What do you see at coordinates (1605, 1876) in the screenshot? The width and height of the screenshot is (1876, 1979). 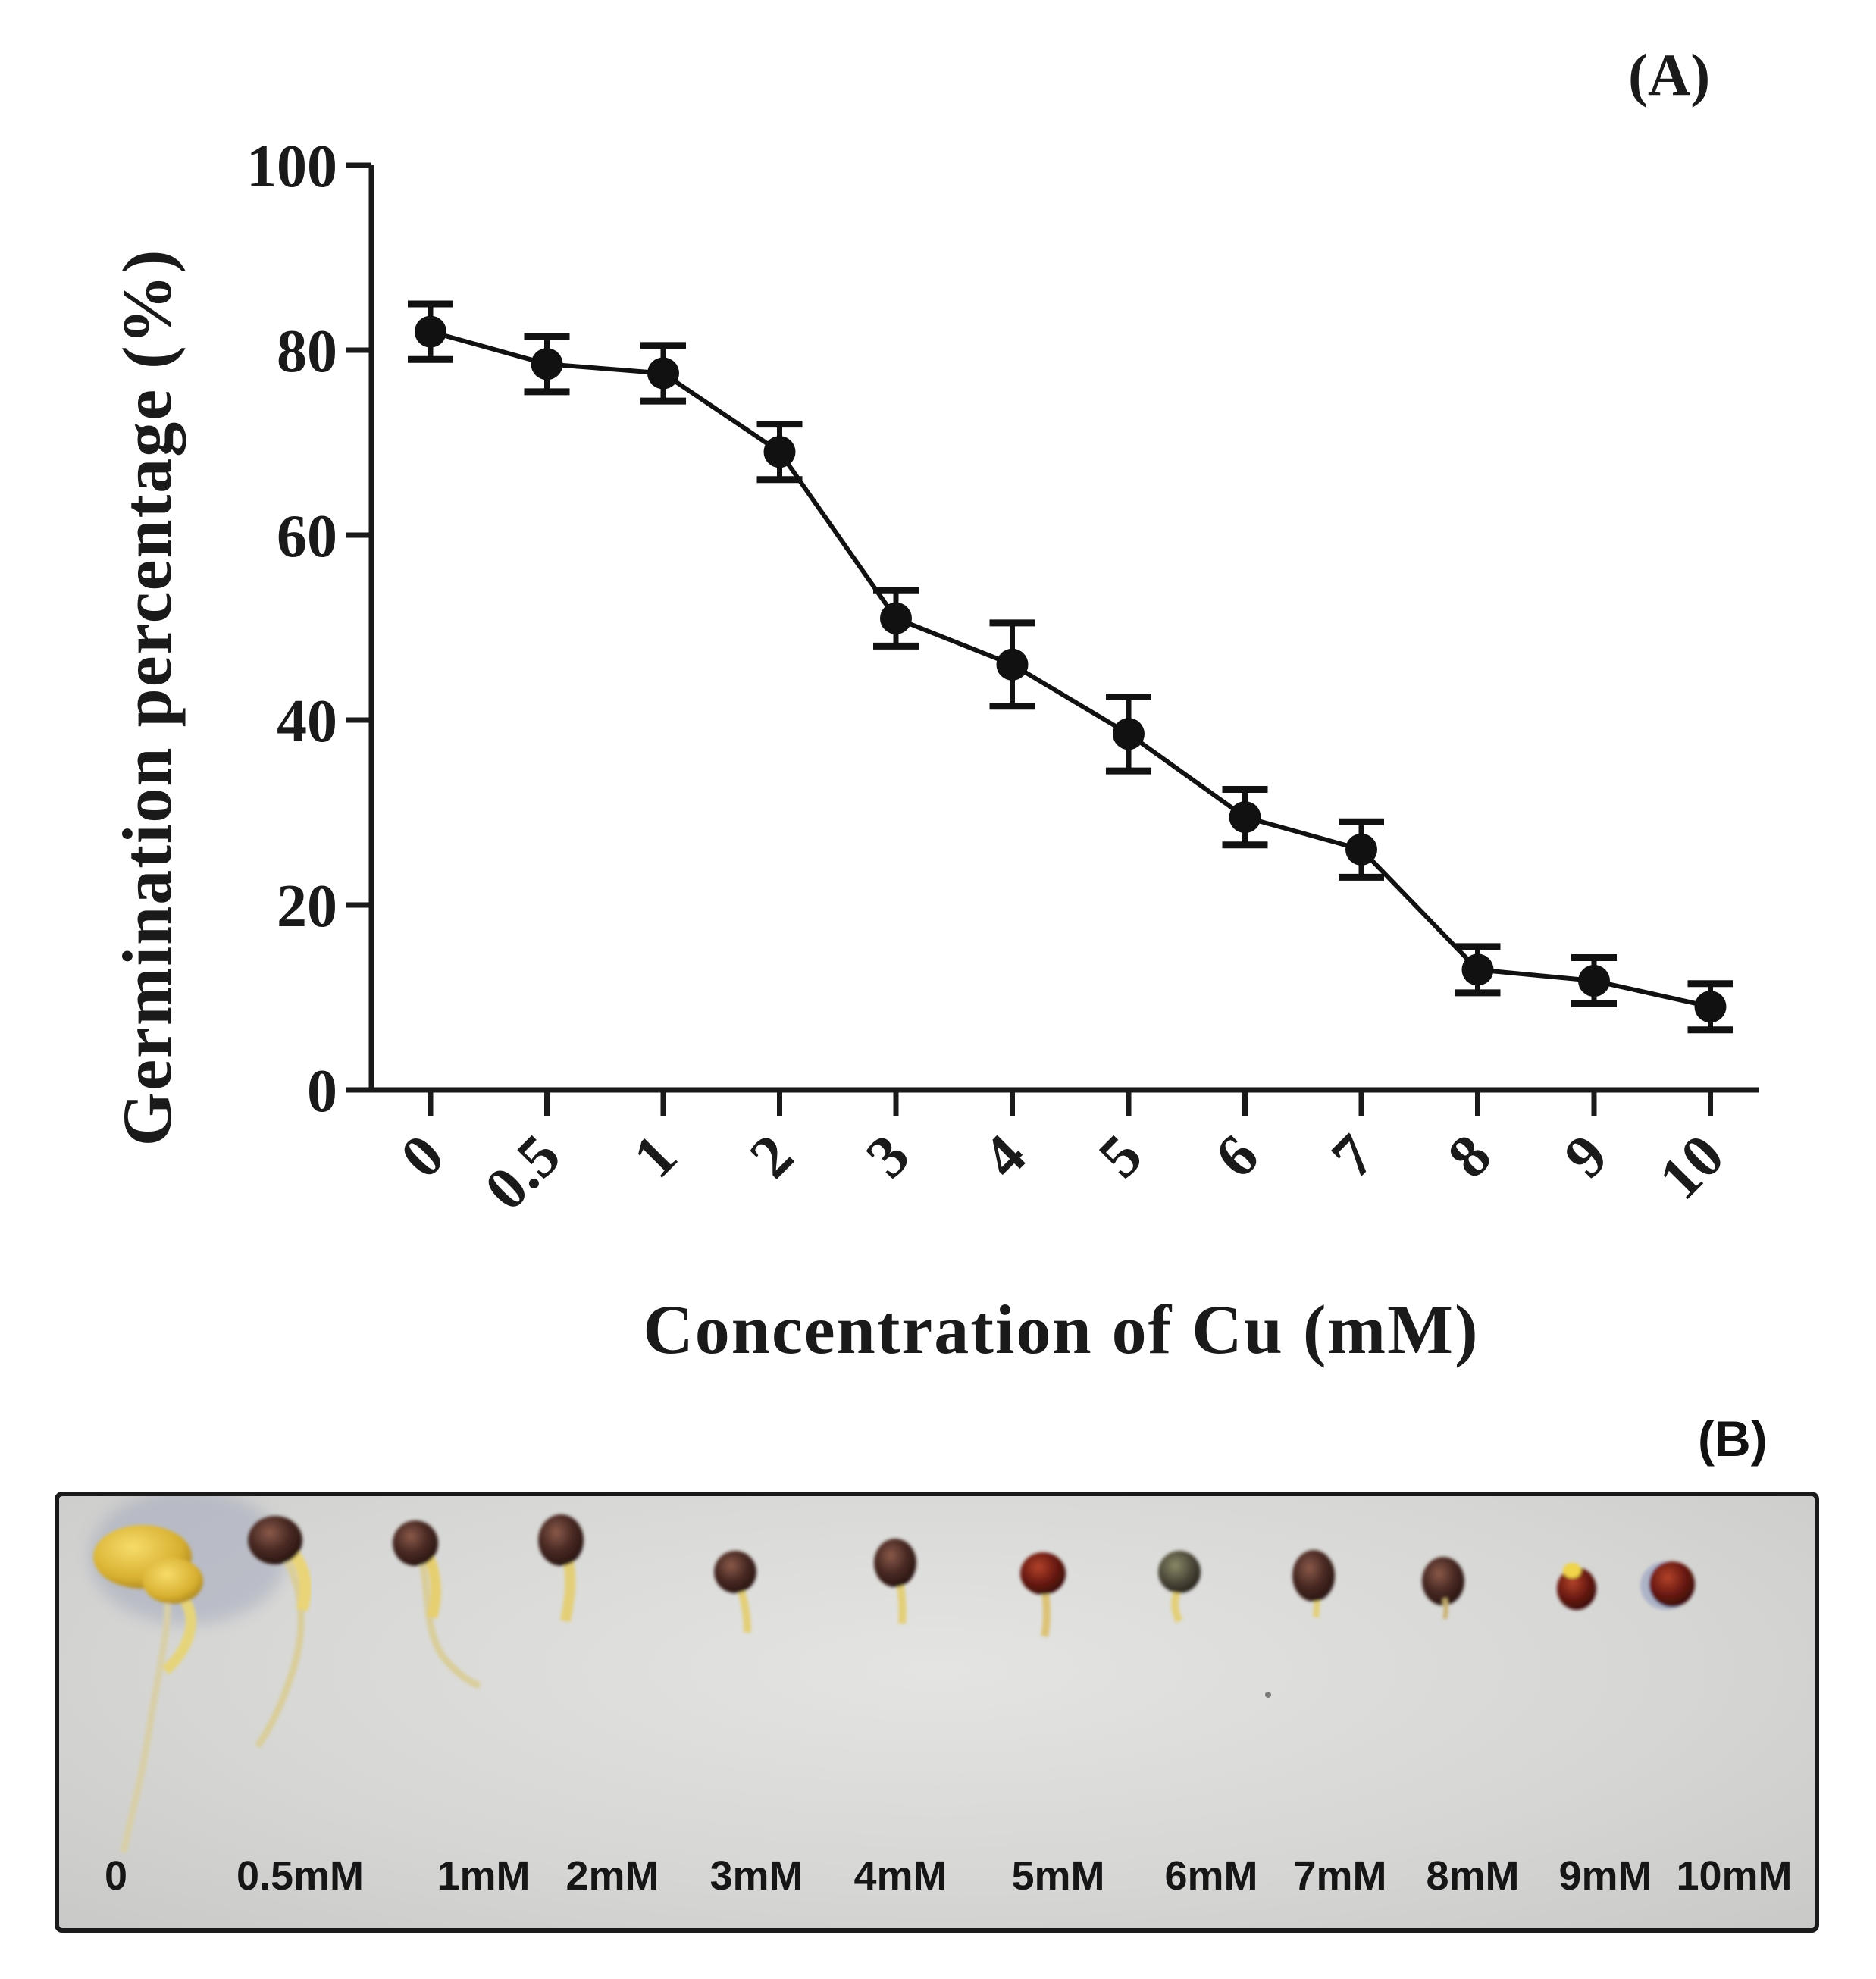 I see `photo-label-9mM: 9mM` at bounding box center [1605, 1876].